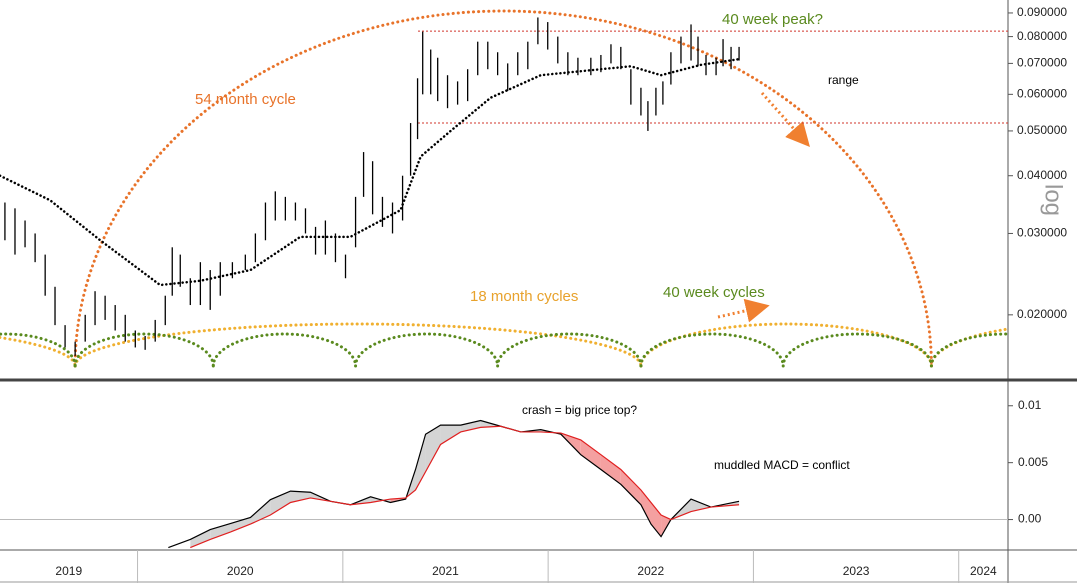  What do you see at coordinates (1042, 314) in the screenshot?
I see `y-tick-label: 0.020000` at bounding box center [1042, 314].